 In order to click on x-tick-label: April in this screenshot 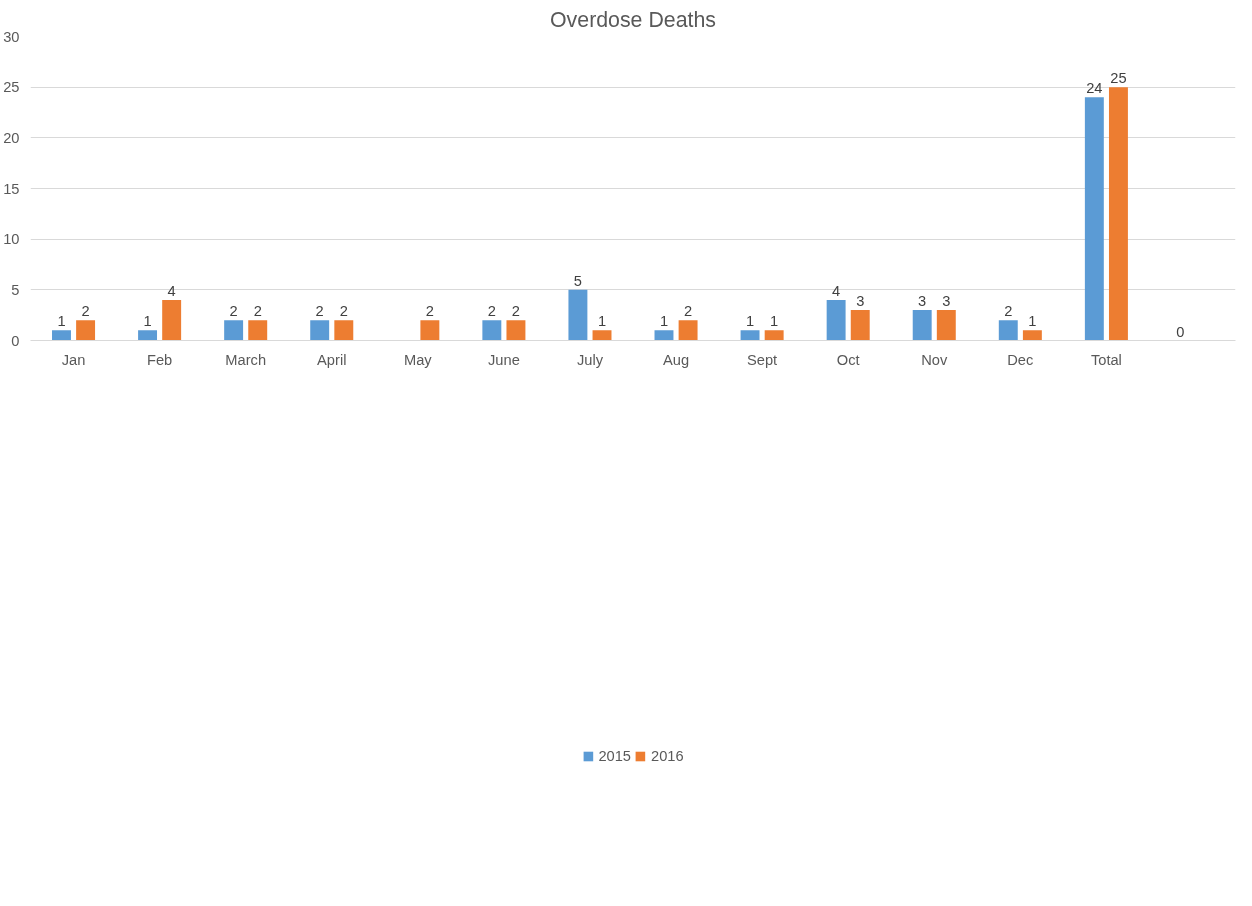, I will do `click(332, 359)`.